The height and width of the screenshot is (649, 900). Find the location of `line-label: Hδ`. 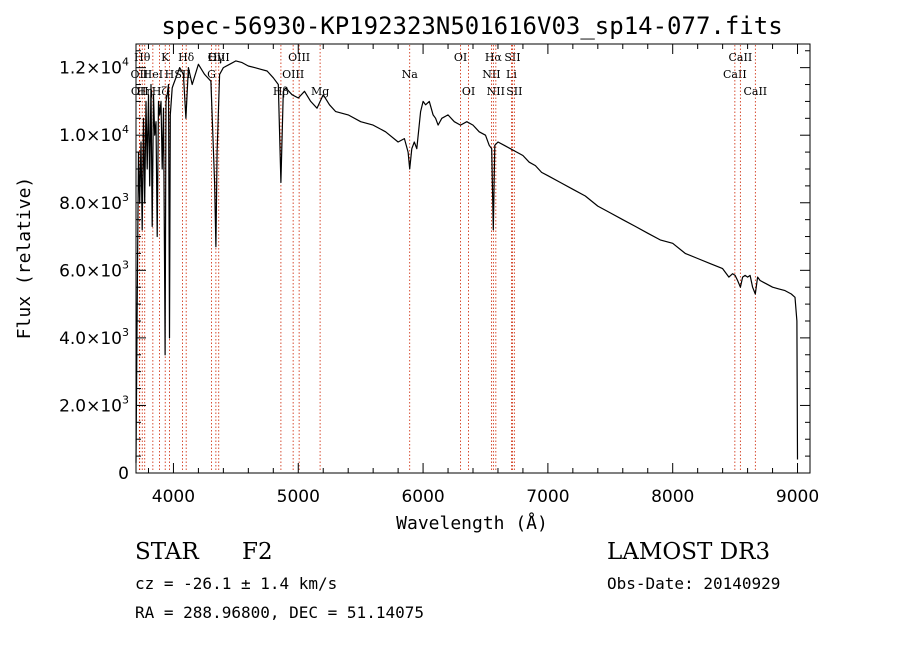

line-label: Hδ is located at coordinates (186, 57).